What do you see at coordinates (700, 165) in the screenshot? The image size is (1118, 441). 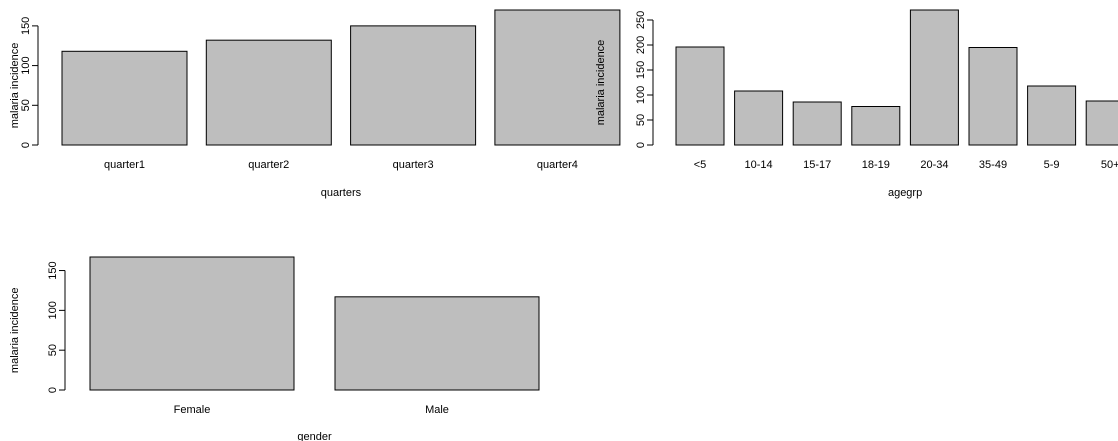 I see `category-label: <5` at bounding box center [700, 165].